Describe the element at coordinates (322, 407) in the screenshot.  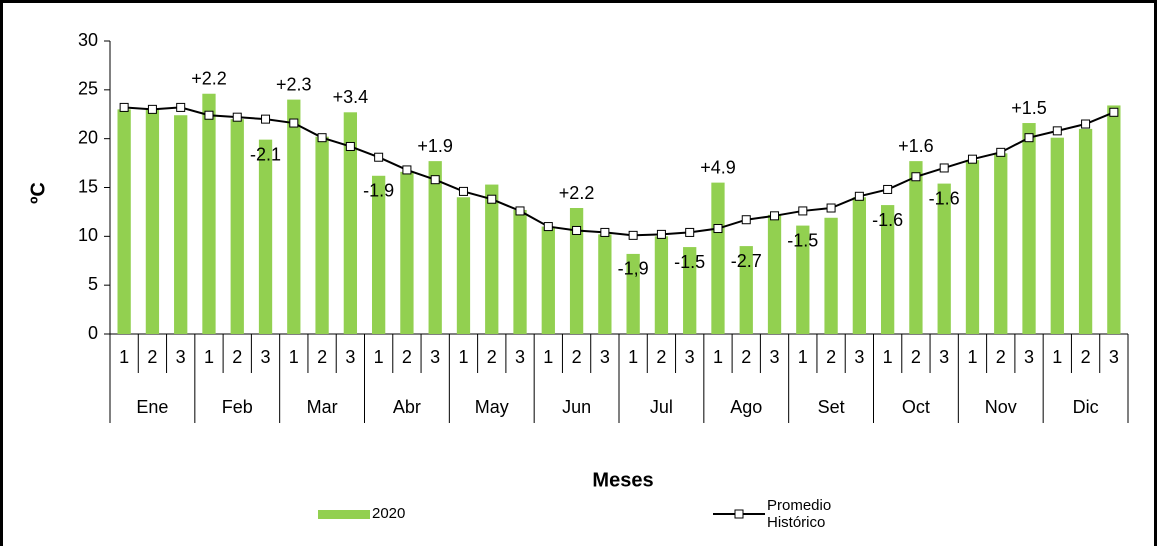
I see `group-label: Mar` at that location.